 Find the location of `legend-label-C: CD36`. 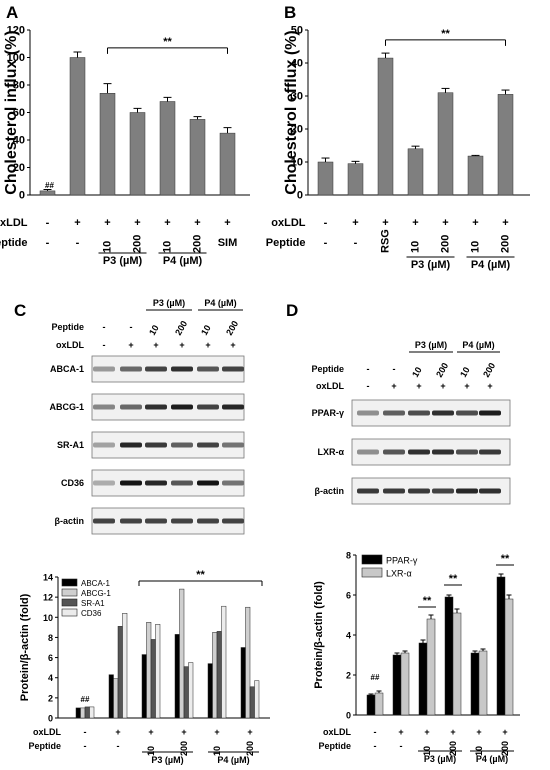

legend-label-C: CD36 is located at coordinates (91, 613).